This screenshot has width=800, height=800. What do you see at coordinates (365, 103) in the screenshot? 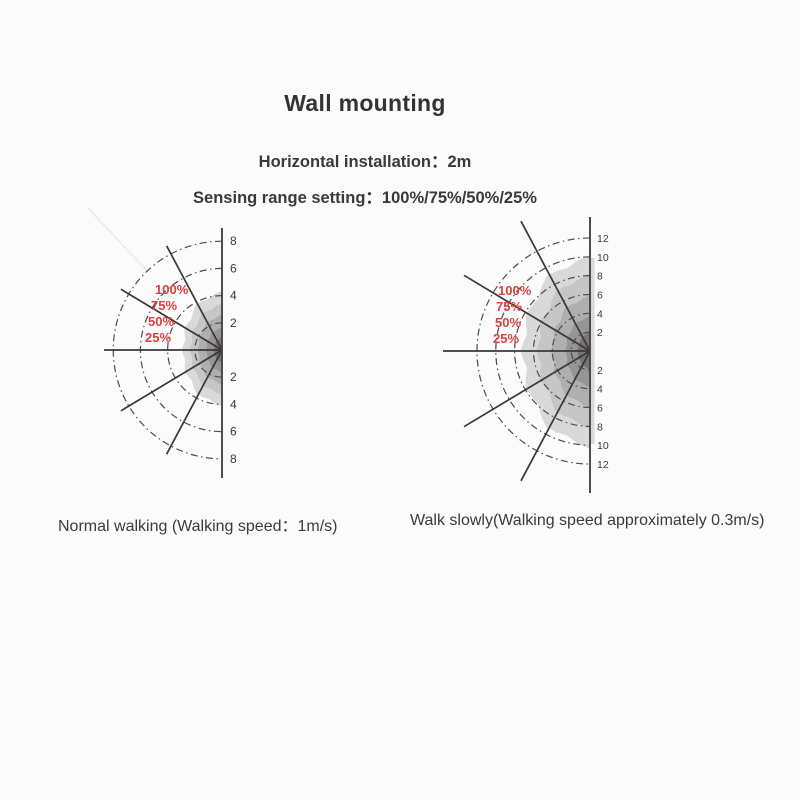
I see `page-title: Wall mounting` at bounding box center [365, 103].